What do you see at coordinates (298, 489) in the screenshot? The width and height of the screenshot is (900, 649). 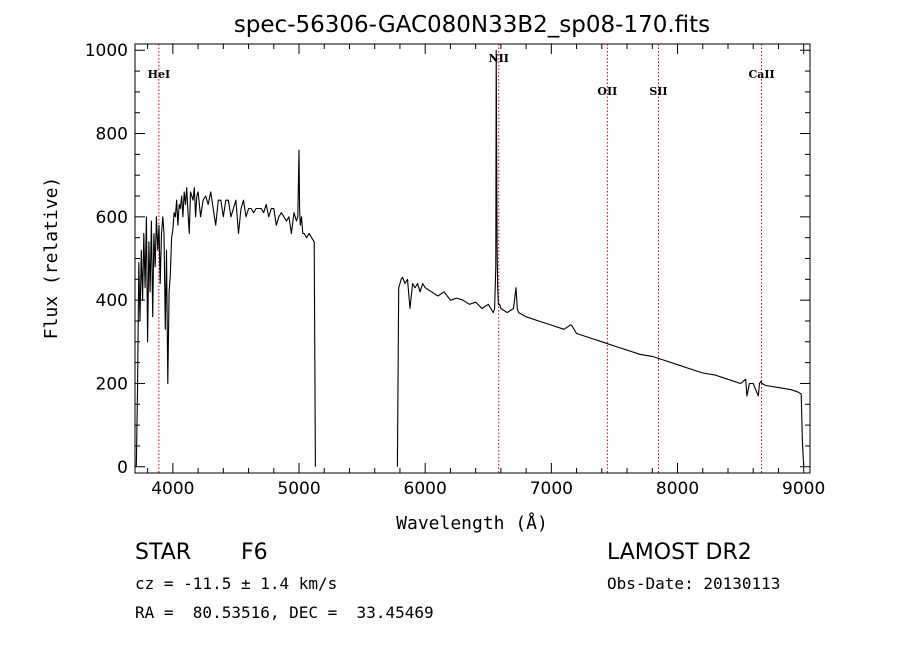 I see `x-tick-label-1: 5000` at bounding box center [298, 489].